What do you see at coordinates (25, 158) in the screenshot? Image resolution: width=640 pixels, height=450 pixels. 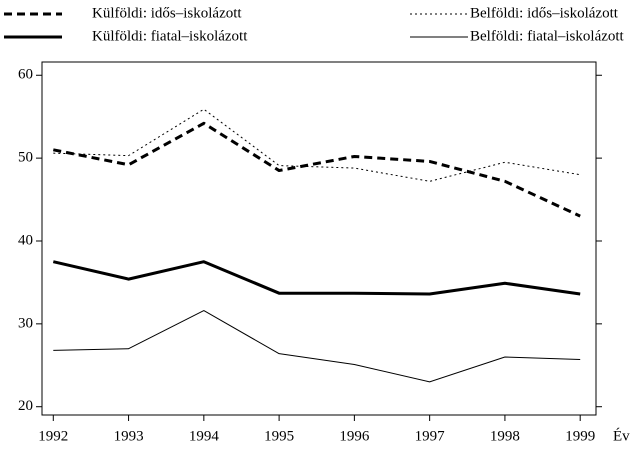 I see `y-tick-label: 50` at bounding box center [25, 158].